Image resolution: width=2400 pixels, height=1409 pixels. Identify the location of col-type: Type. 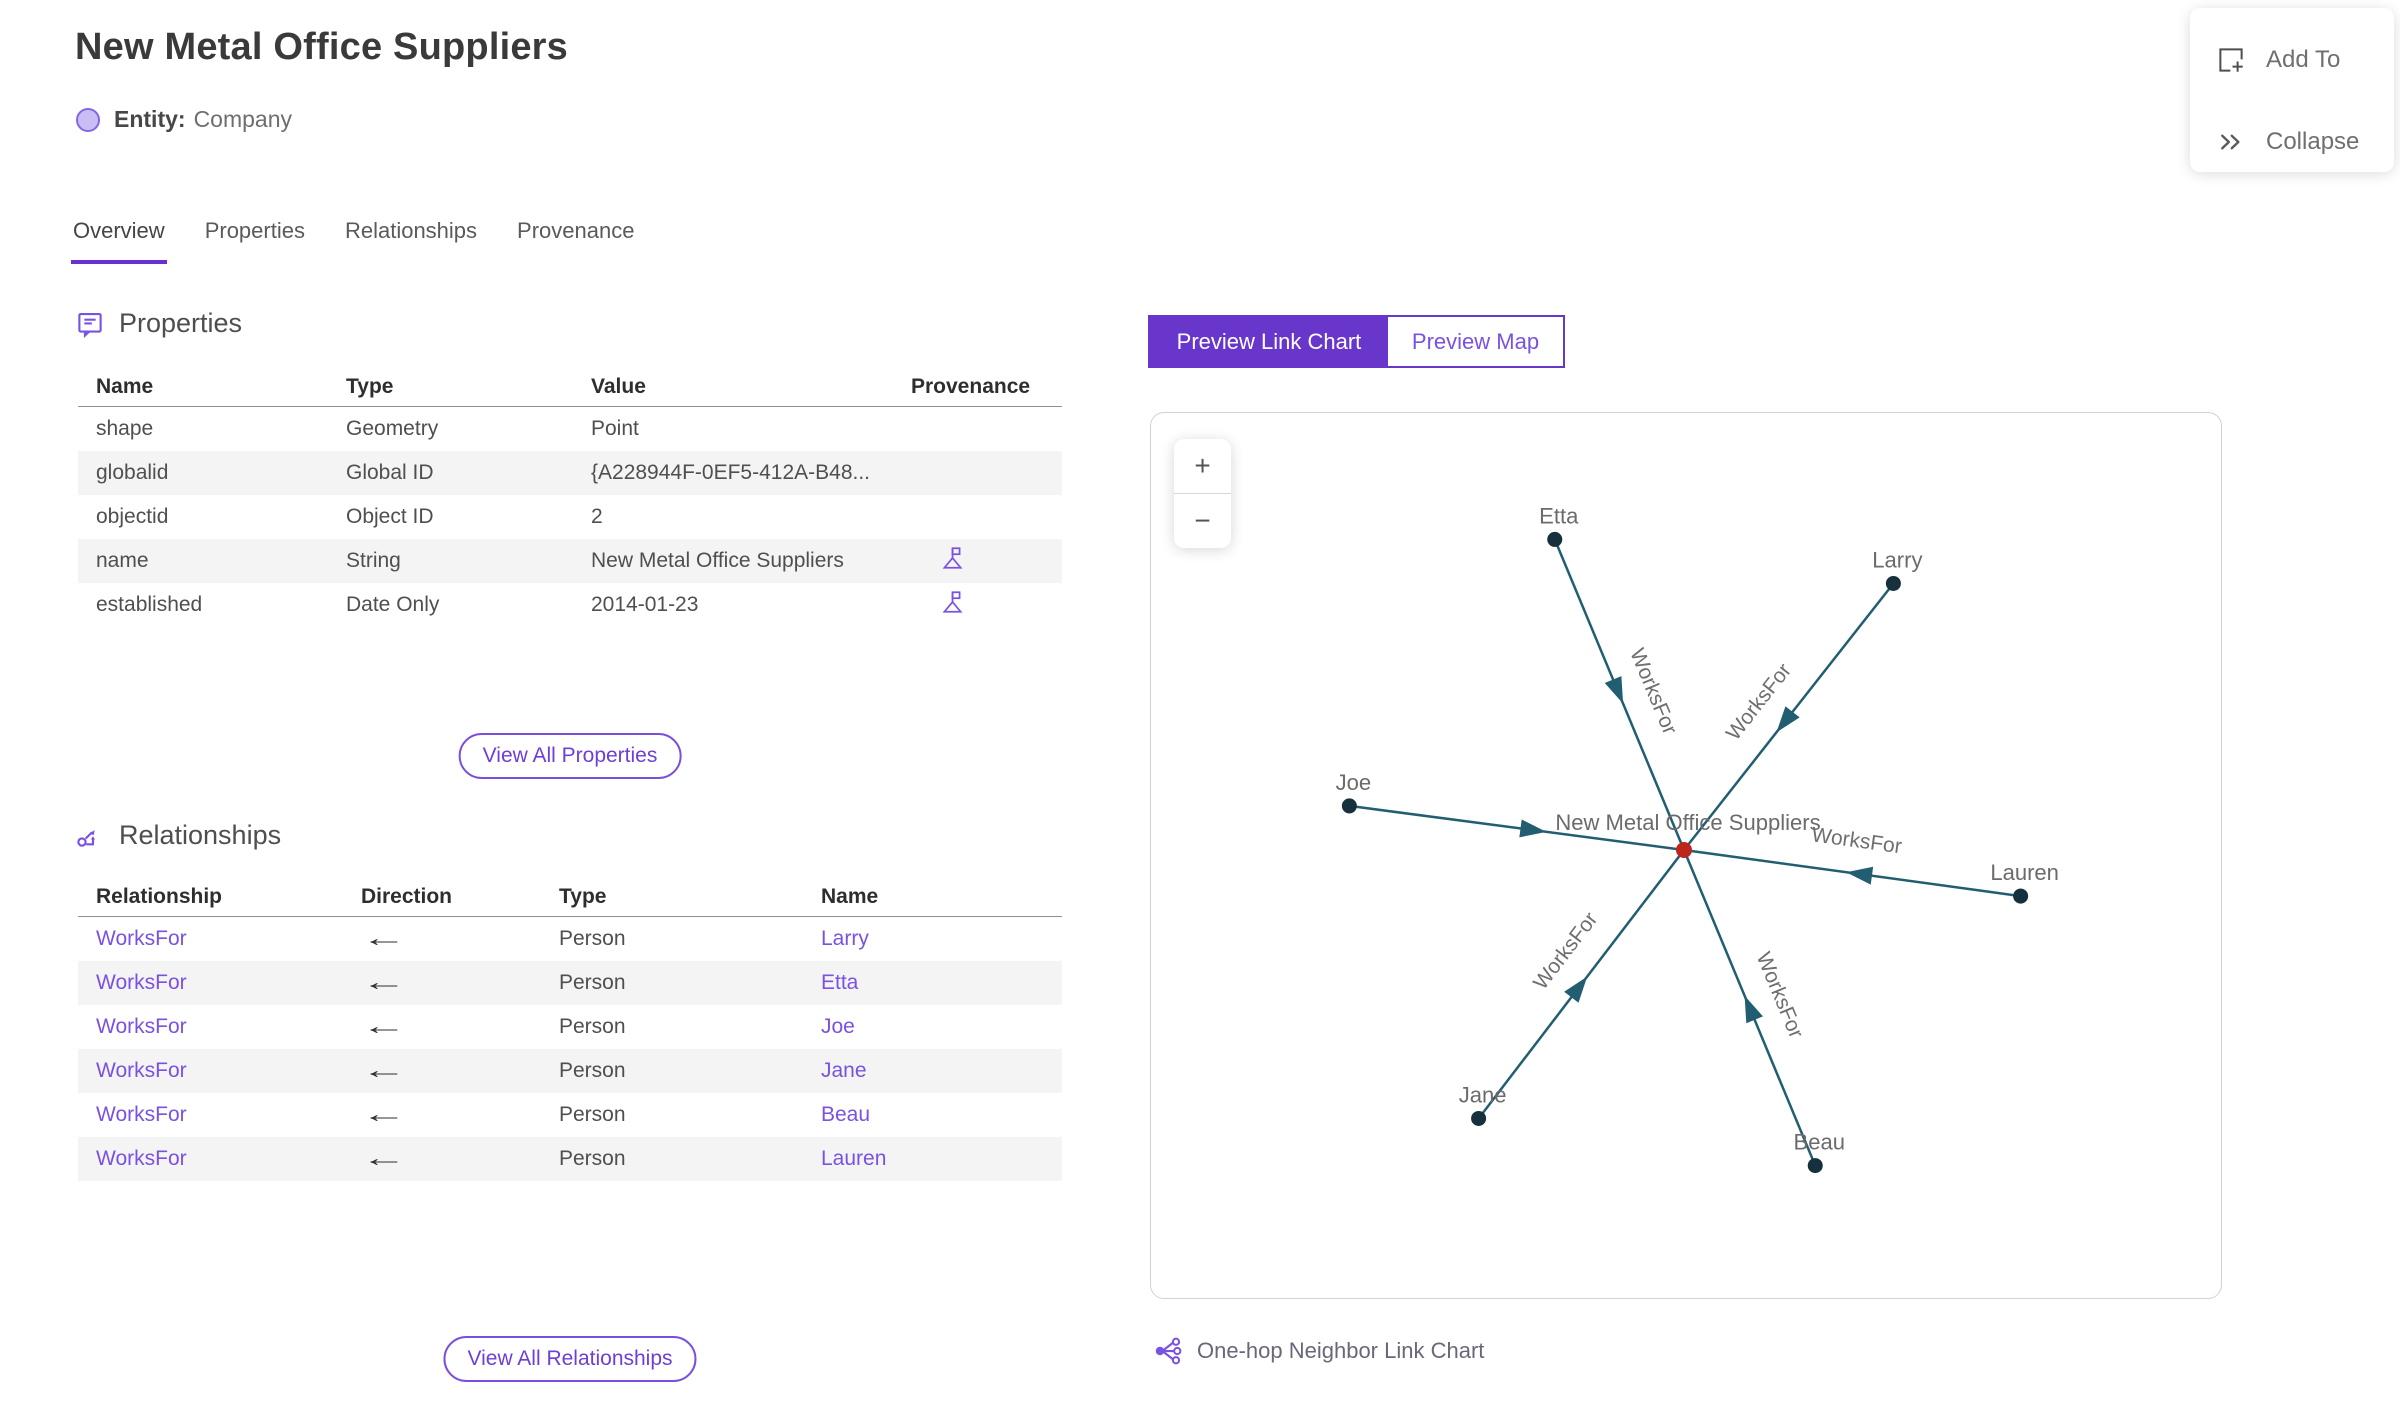
(583, 896).